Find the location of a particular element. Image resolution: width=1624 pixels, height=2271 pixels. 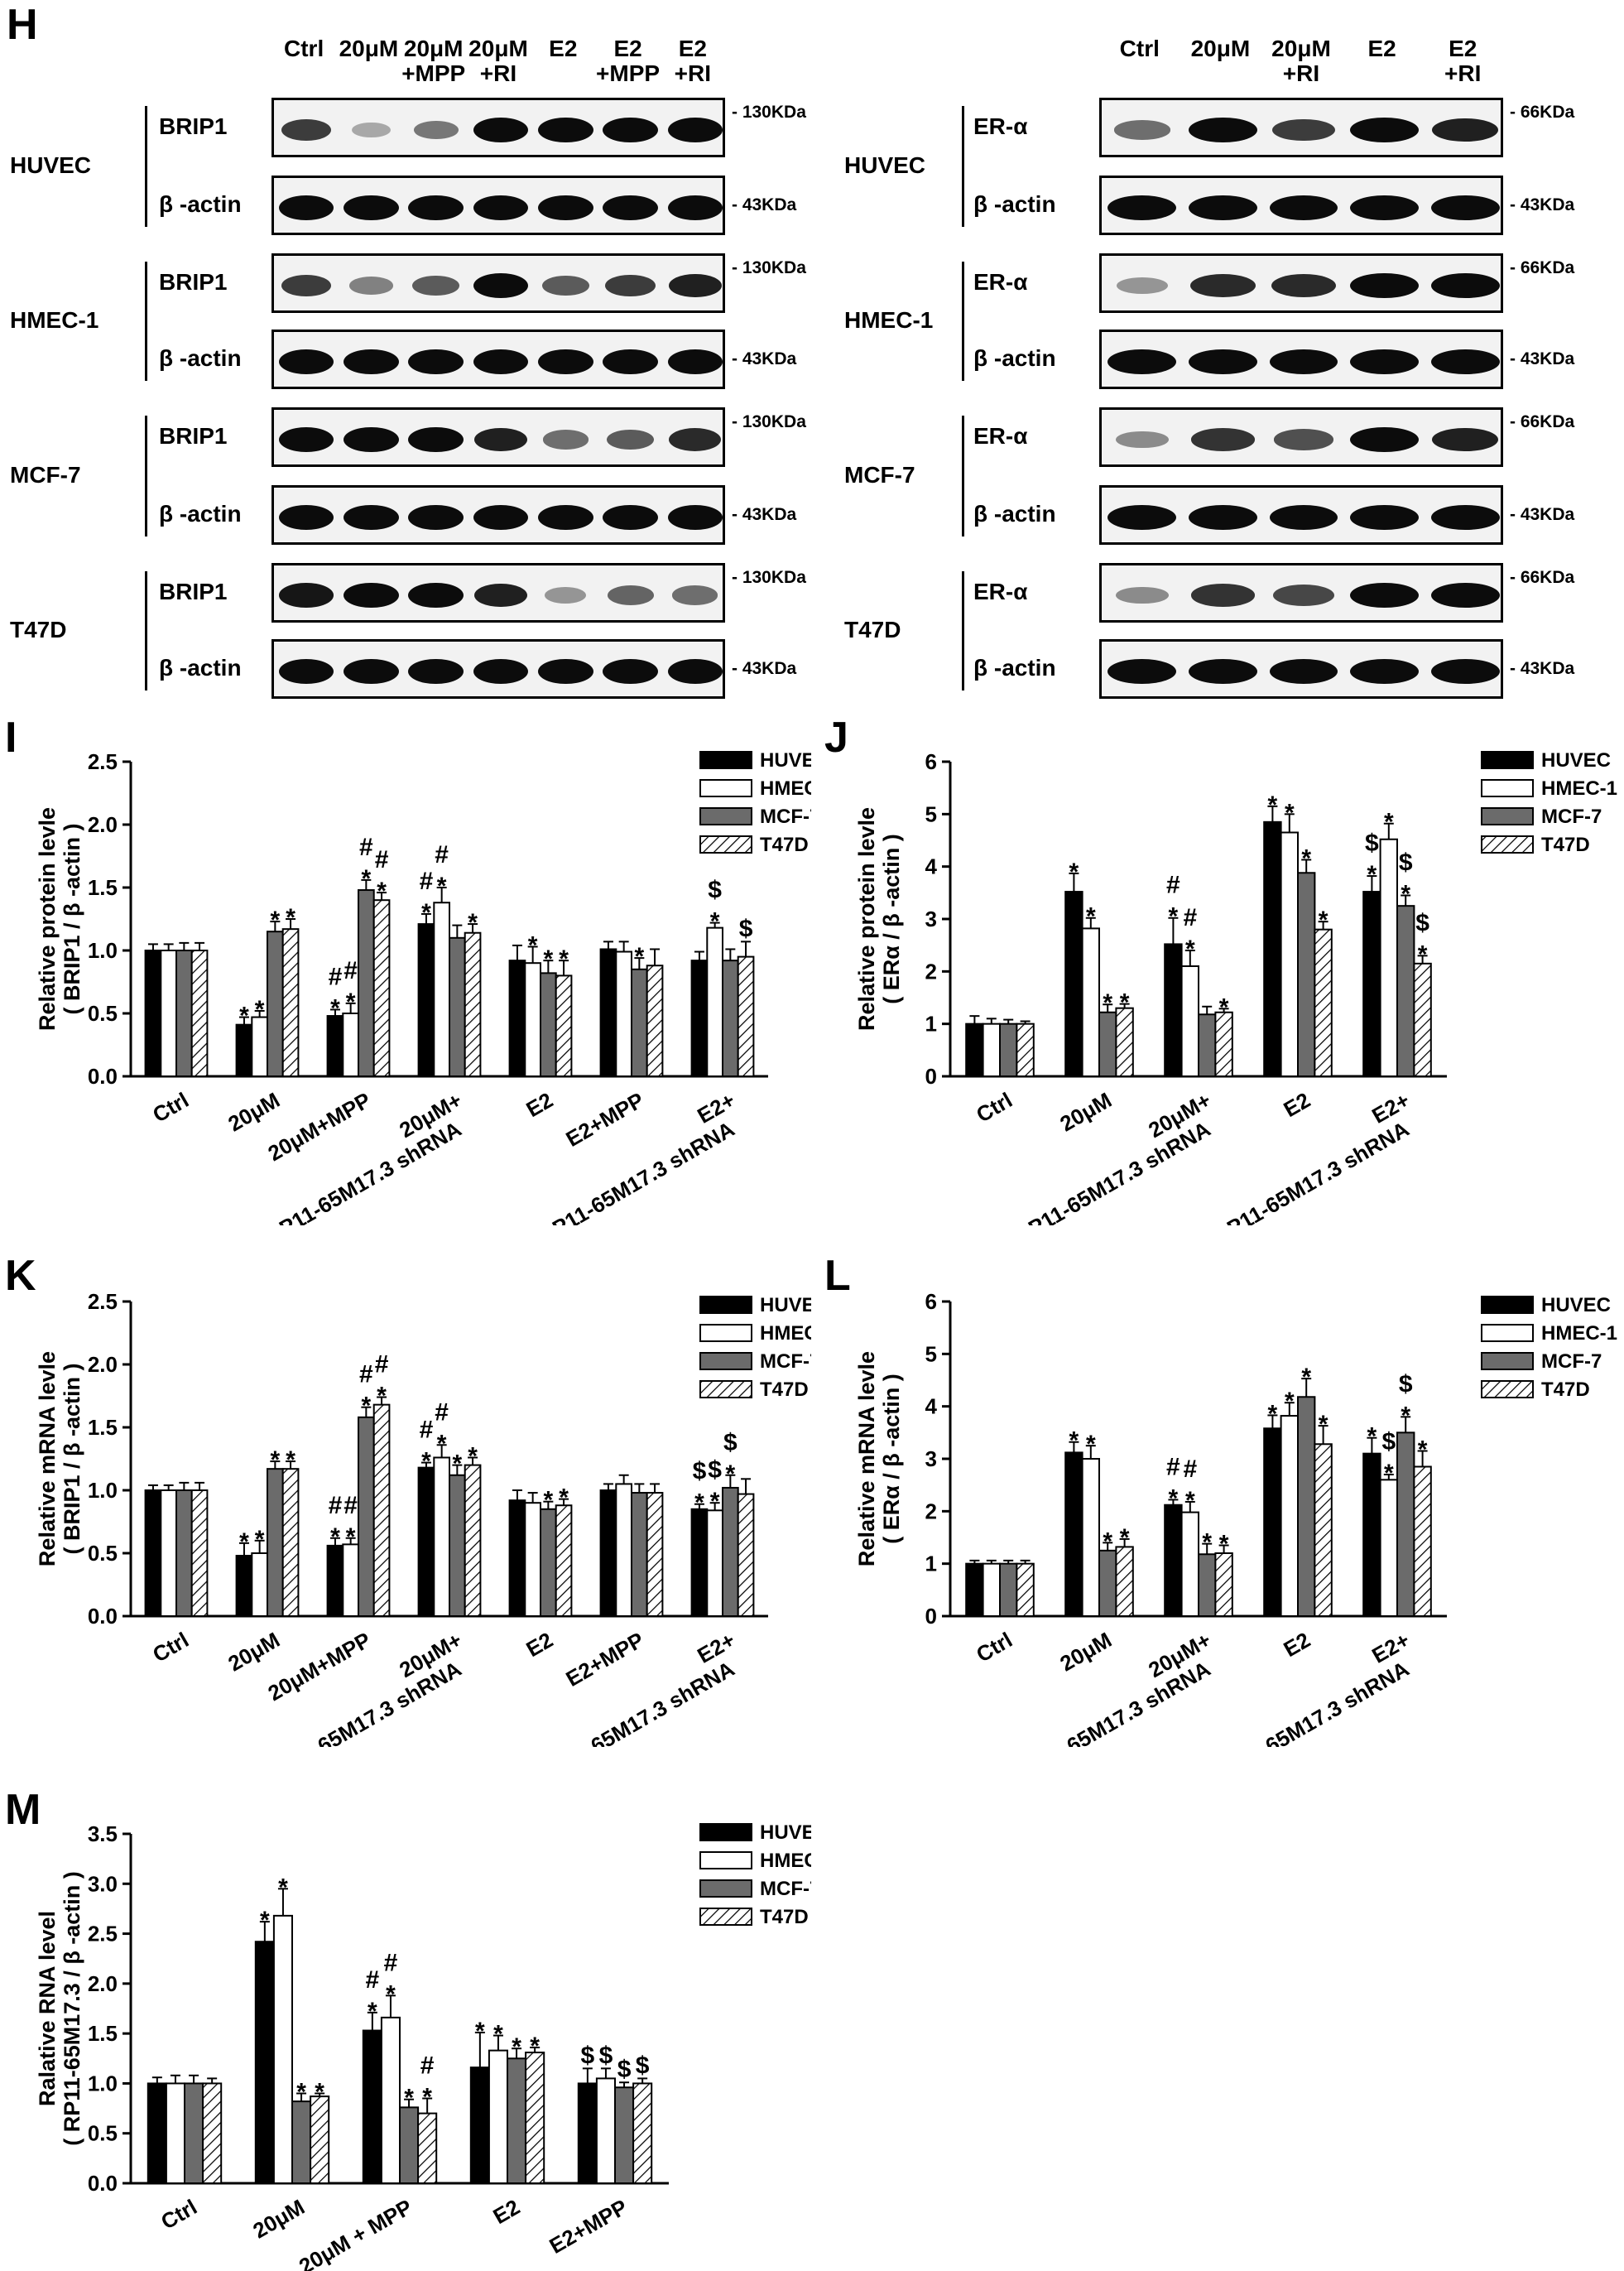

y-tick-label: 2 is located at coordinates (931, 971).